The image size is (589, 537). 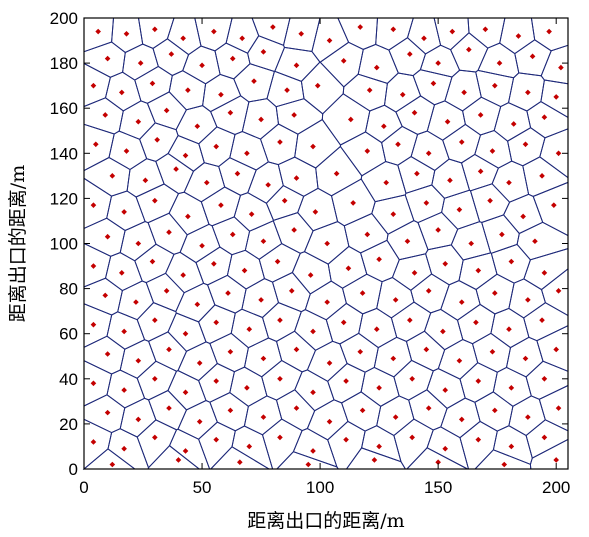 I want to click on x-axis-label: 距离出口的距离/m, so click(x=325, y=521).